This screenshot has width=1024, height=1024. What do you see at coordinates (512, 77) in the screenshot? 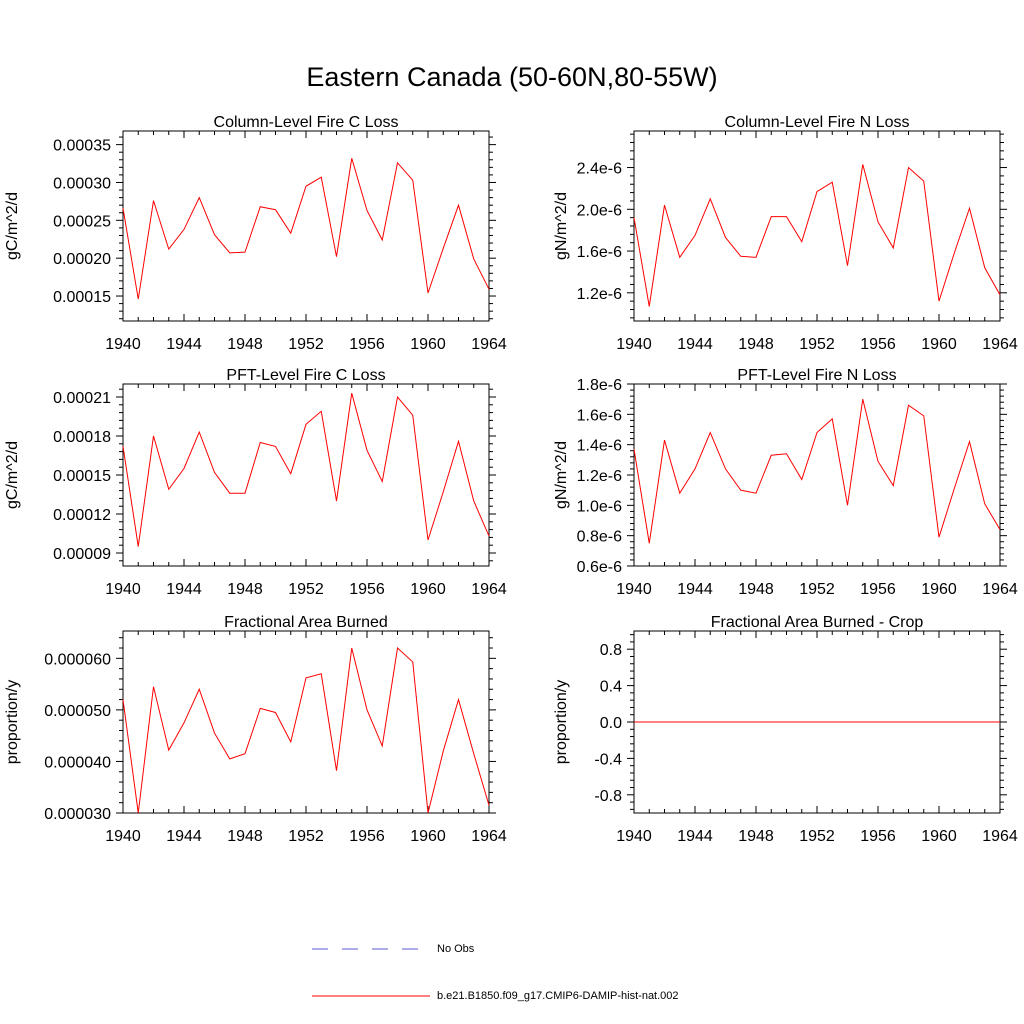
I see `figure-title: Eastern Canada (50-60N,80-55W)` at bounding box center [512, 77].